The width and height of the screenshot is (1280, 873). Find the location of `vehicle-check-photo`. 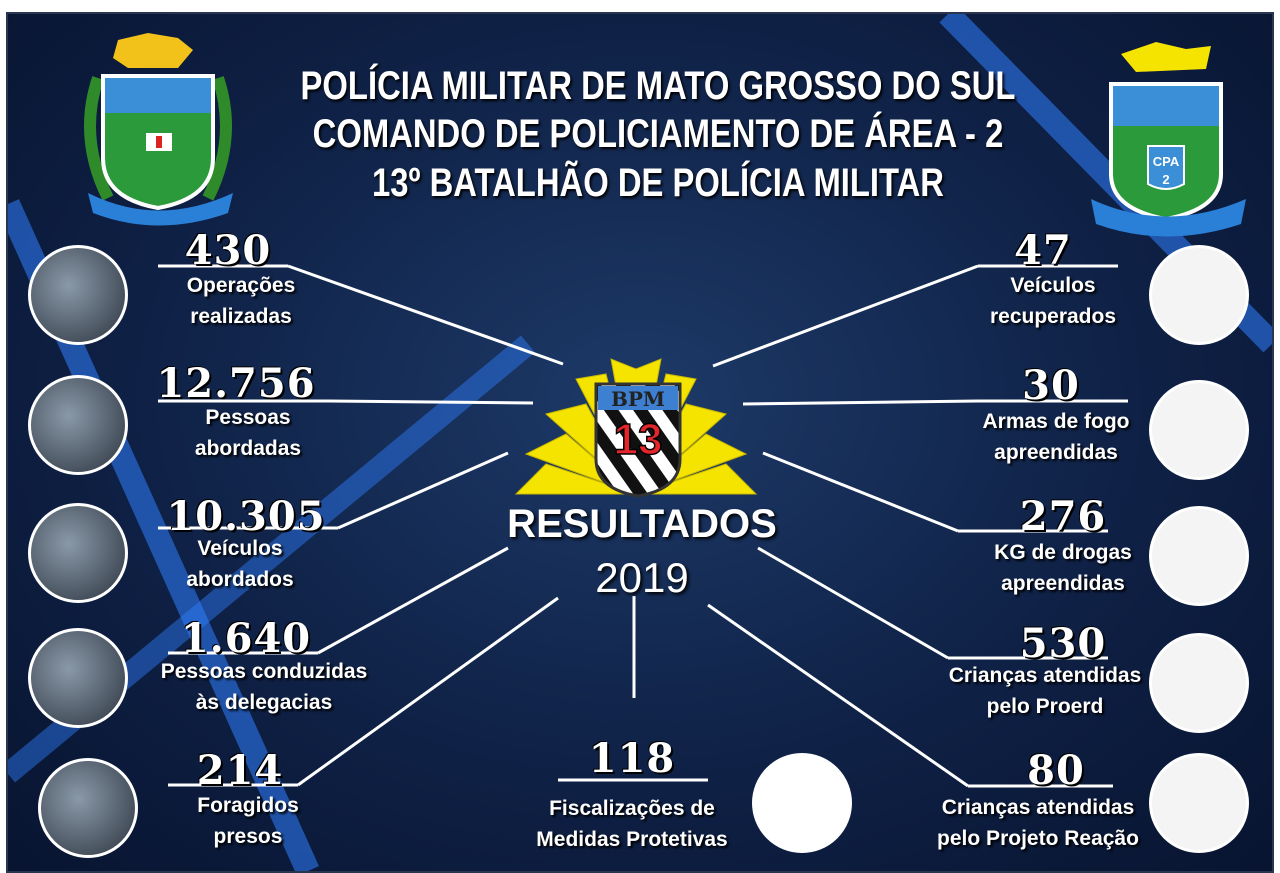

vehicle-check-photo is located at coordinates (78, 553).